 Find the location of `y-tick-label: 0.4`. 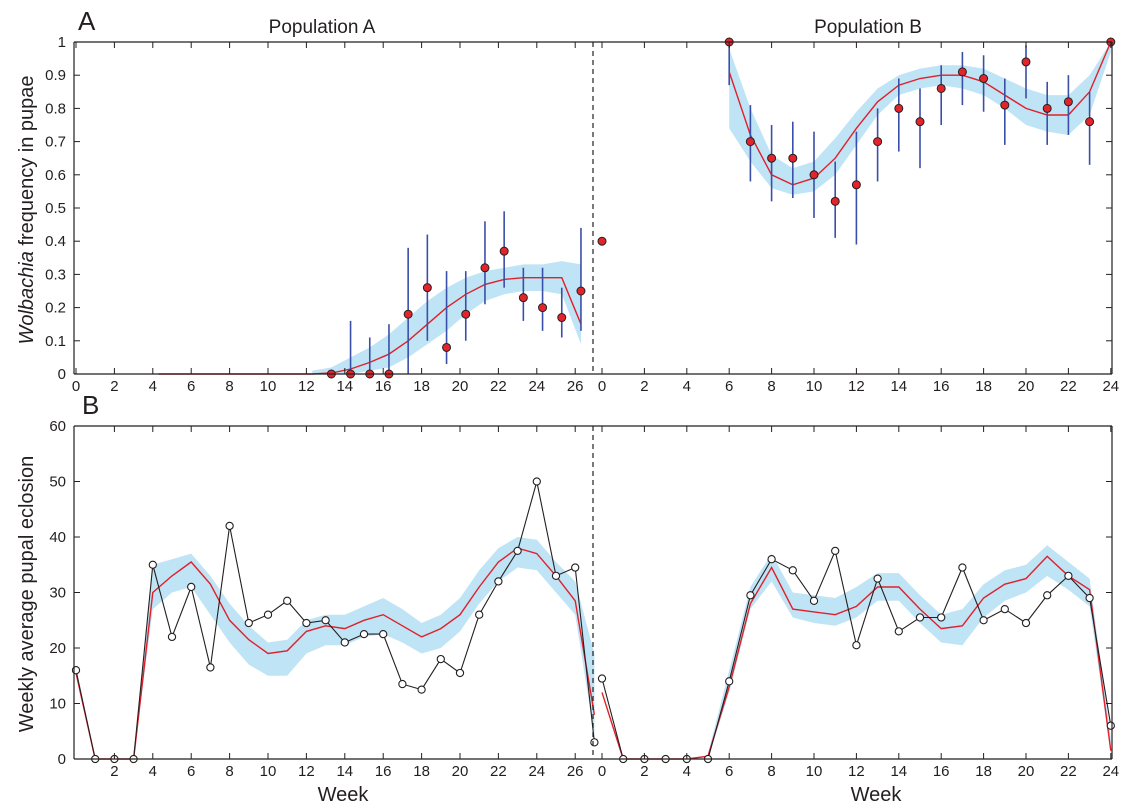

y-tick-label: 0.4 is located at coordinates (55, 241).